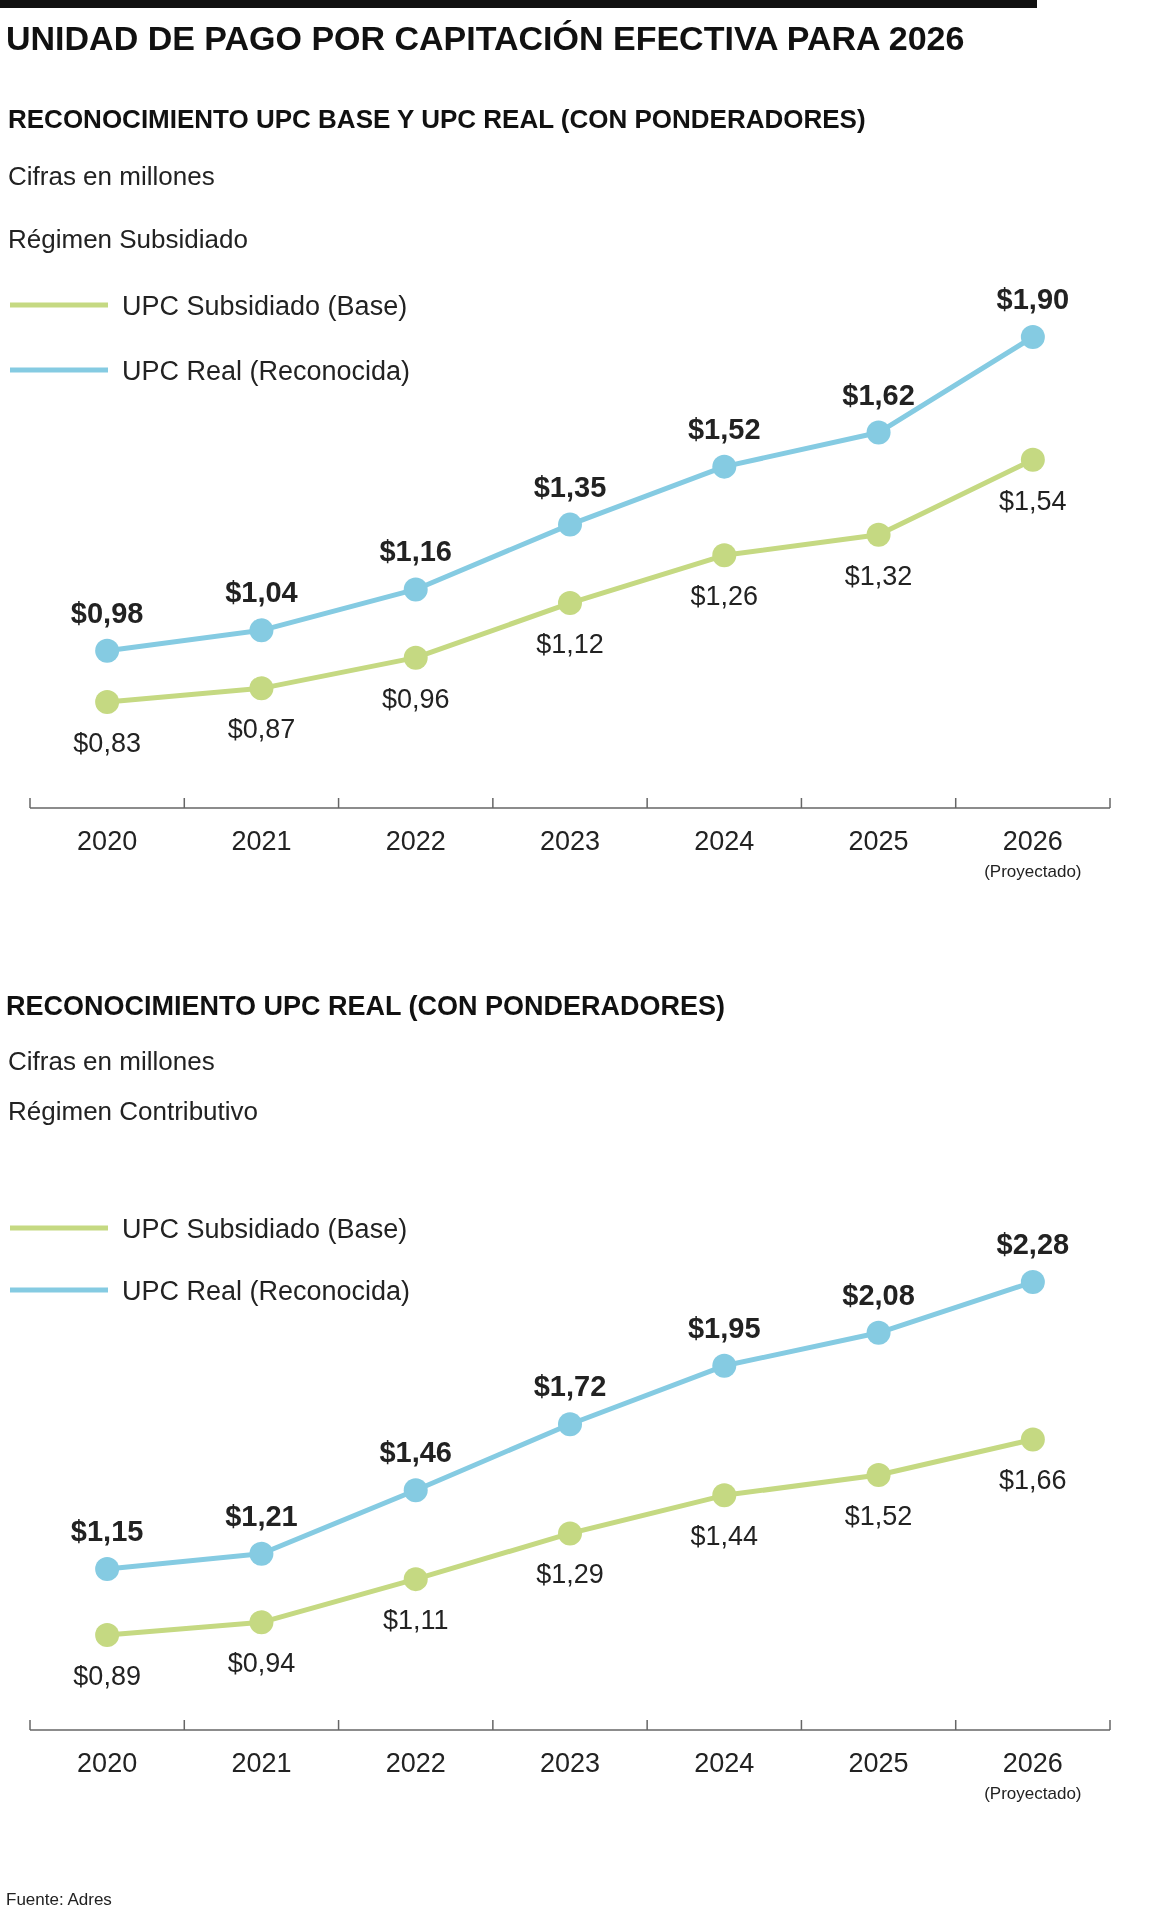  I want to click on data-label: $1,04, so click(261, 592).